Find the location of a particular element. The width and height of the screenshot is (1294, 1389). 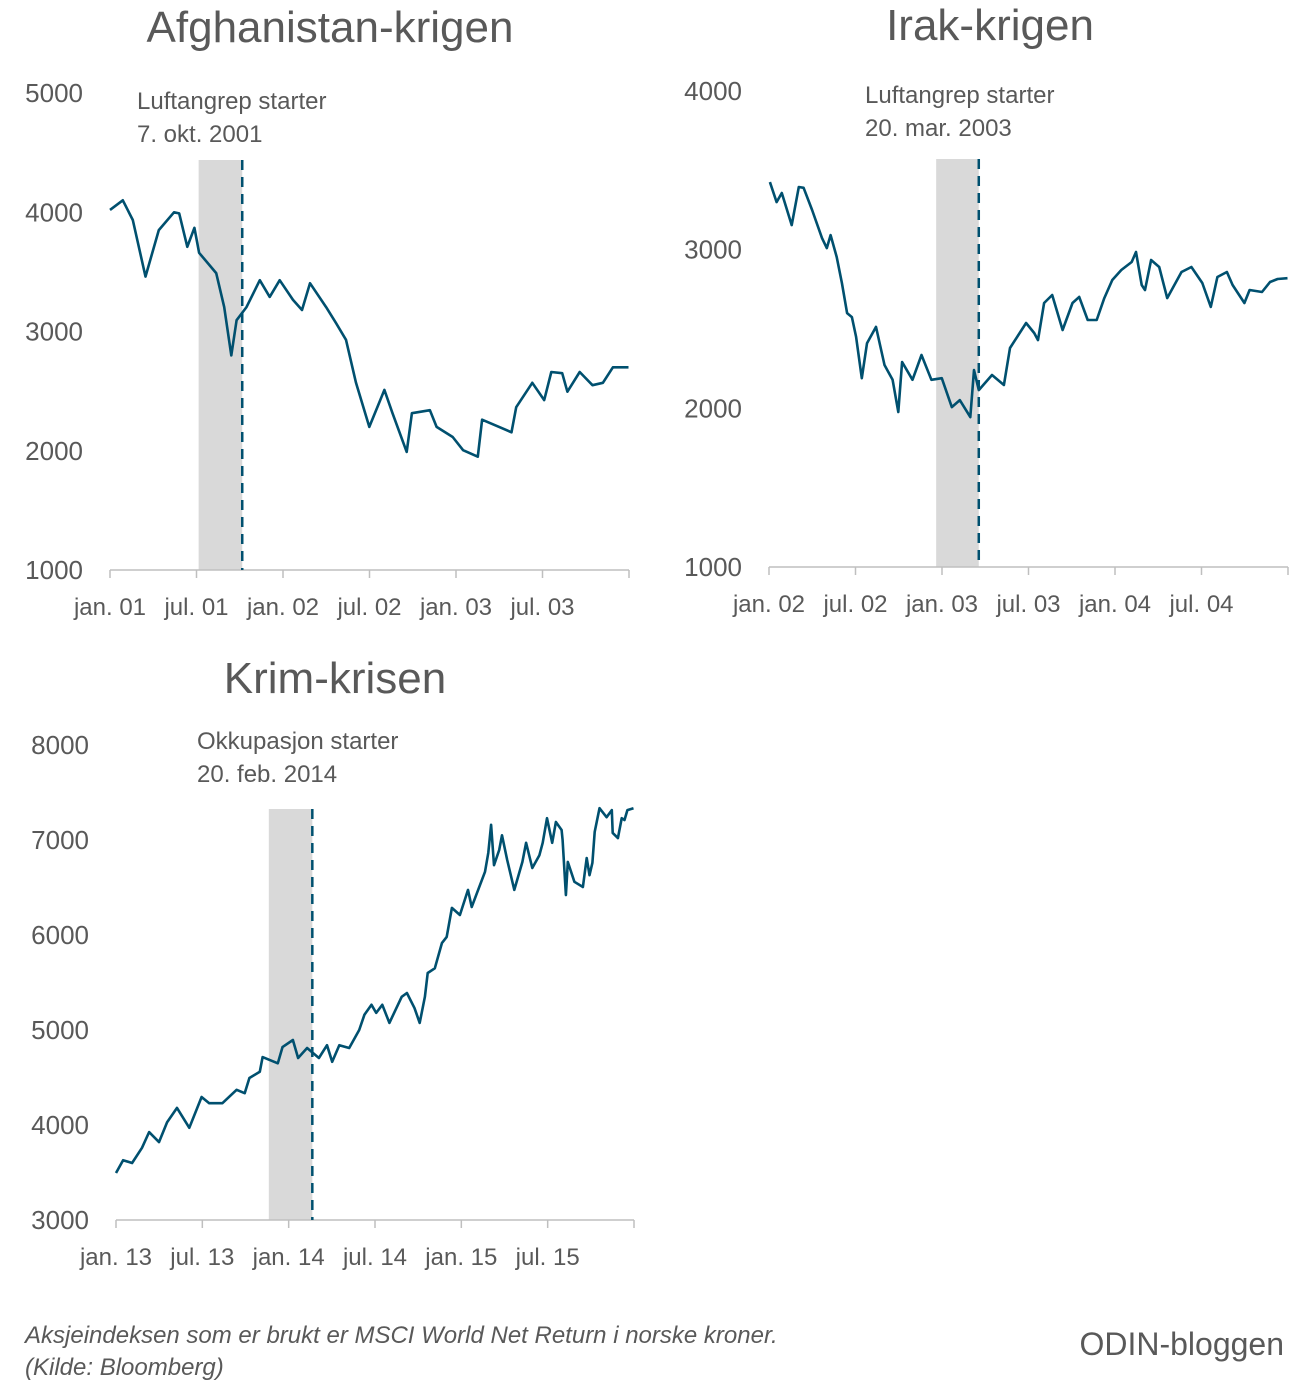

brand-label: ODIN-bloggen is located at coordinates (1181, 1344).